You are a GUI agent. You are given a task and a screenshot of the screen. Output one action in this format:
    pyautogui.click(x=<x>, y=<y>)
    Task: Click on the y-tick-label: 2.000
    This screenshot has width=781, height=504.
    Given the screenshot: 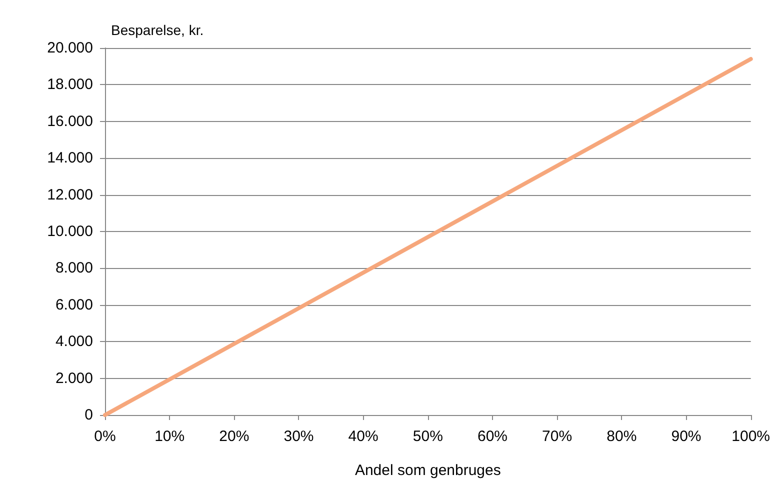 What is the action you would take?
    pyautogui.click(x=74, y=378)
    